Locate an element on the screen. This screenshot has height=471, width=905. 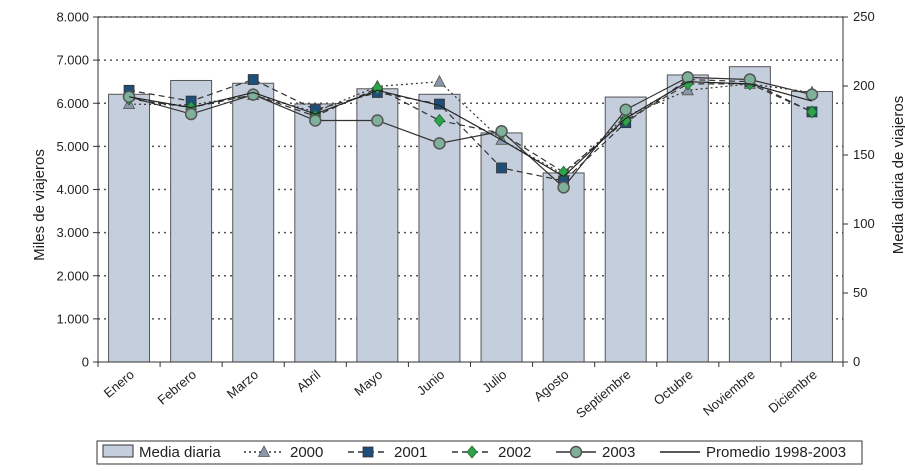
left-tick-label: 6.000 is located at coordinates (72, 103).